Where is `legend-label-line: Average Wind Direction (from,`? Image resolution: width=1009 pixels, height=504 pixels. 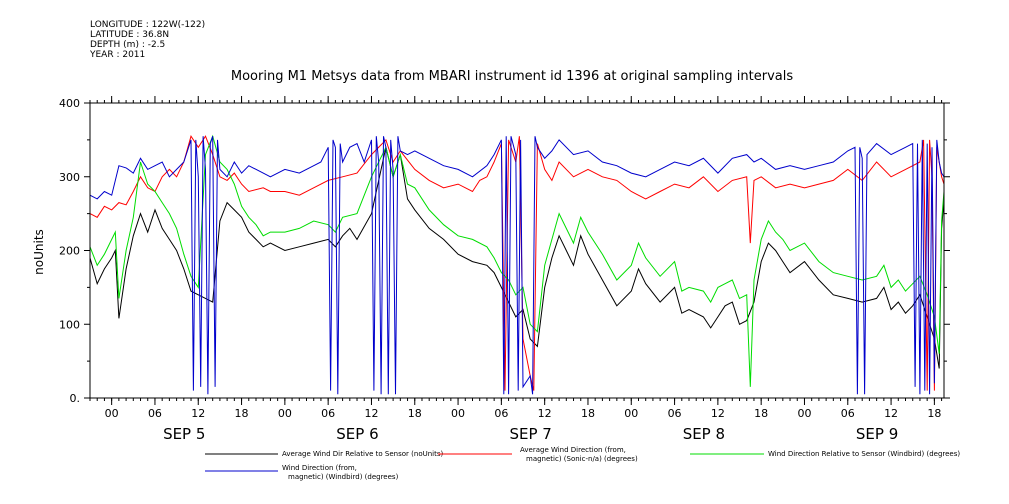 legend-label-line: Average Wind Direction (from, is located at coordinates (573, 450).